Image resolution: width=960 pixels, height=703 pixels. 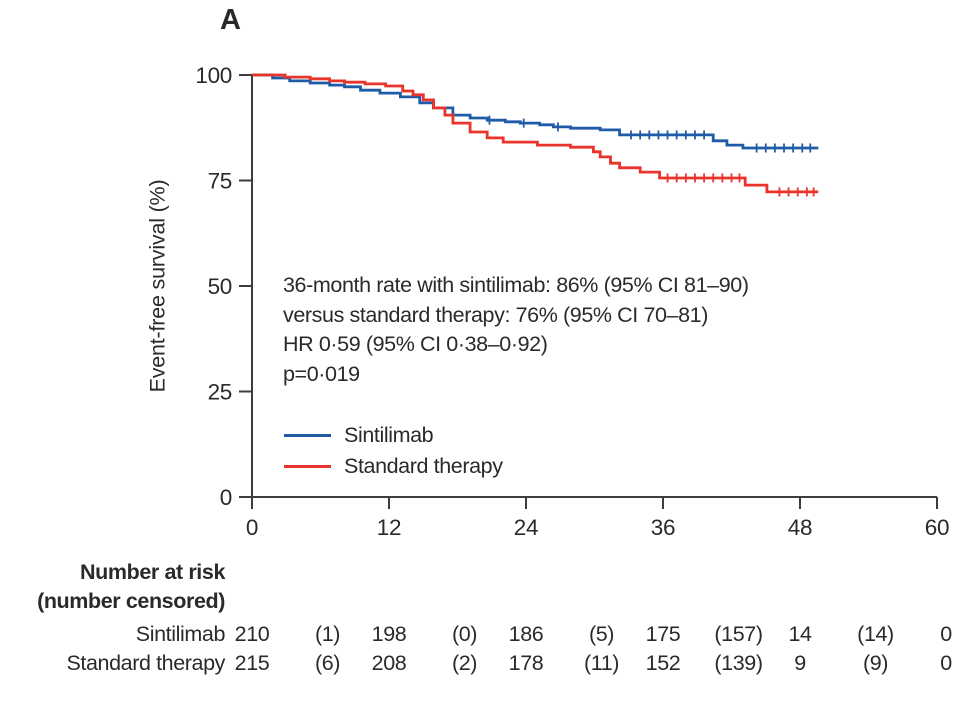 I want to click on legend-item-standard-therapy: Standard therapy, so click(x=393, y=466).